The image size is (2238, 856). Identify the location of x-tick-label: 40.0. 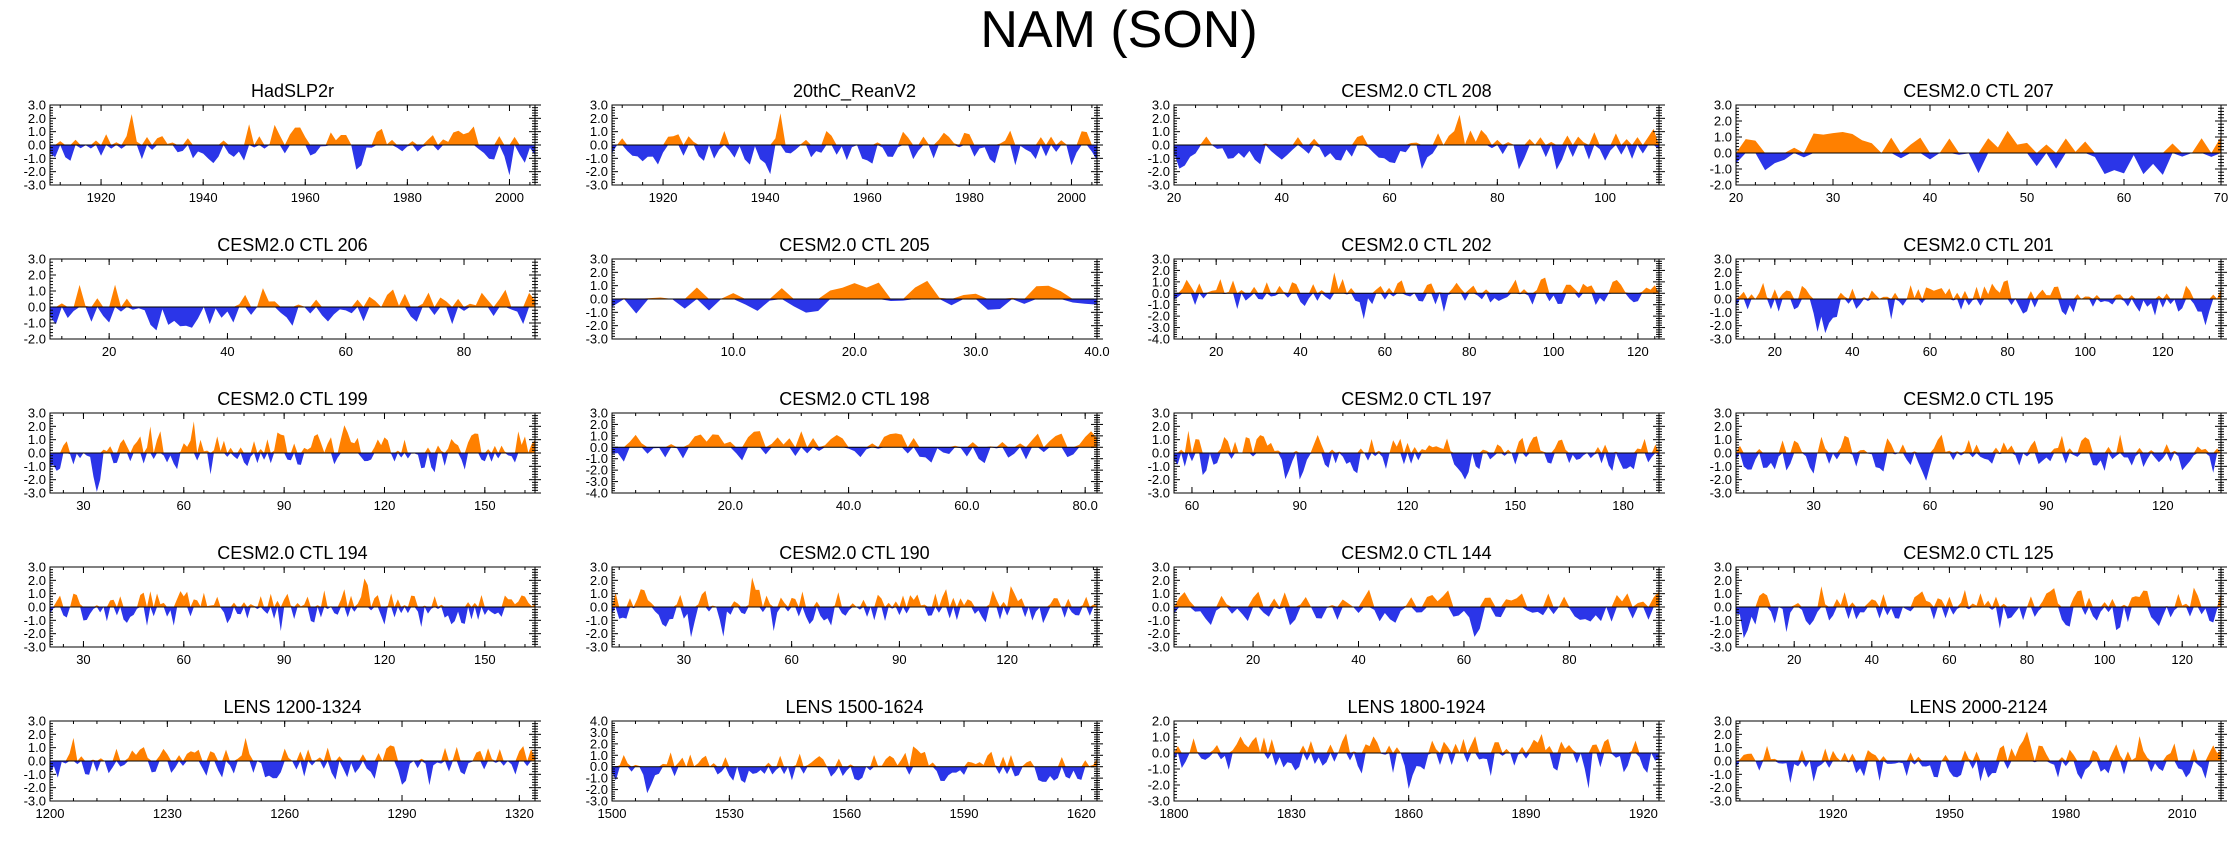
(848, 505).